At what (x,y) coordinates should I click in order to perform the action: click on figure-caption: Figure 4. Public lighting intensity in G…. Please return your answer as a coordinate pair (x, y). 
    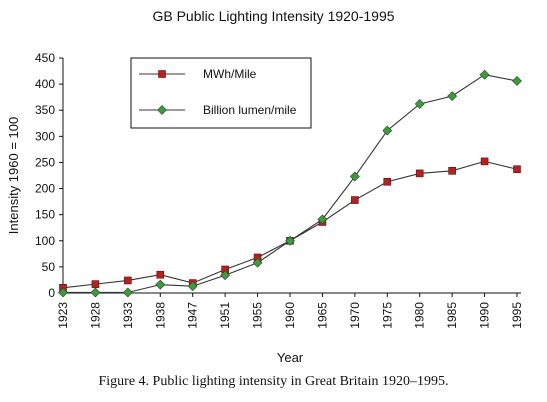
    Looking at the image, I should click on (273, 381).